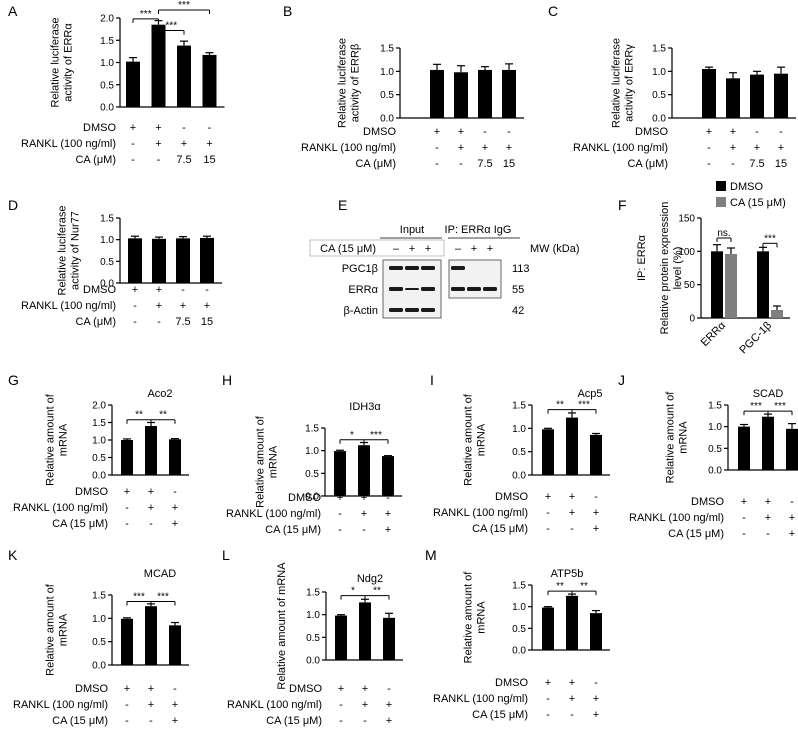 This screenshot has height=730, width=798. Describe the element at coordinates (377, 248) in the screenshot. I see `treatment-box` at that location.